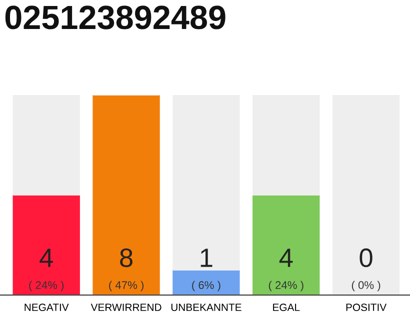 Image resolution: width=410 pixels, height=320 pixels. Describe the element at coordinates (366, 308) in the screenshot. I see `x-tick-label: POSITIV` at that location.